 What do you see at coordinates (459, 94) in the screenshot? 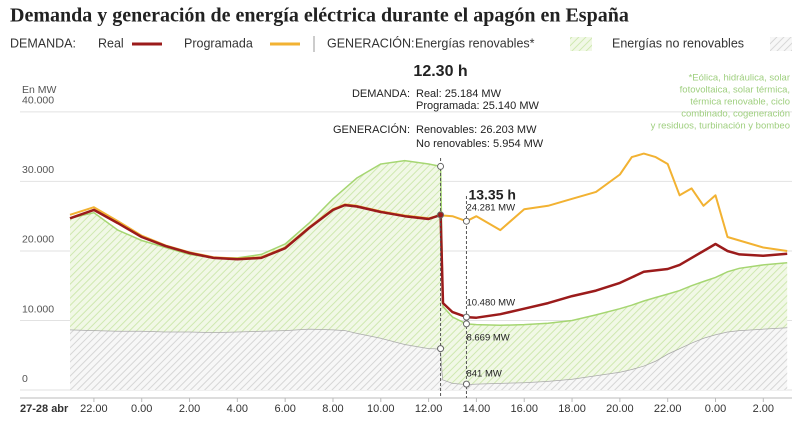
I see `tooltip-value: Real: 25.184 MW` at bounding box center [459, 94].